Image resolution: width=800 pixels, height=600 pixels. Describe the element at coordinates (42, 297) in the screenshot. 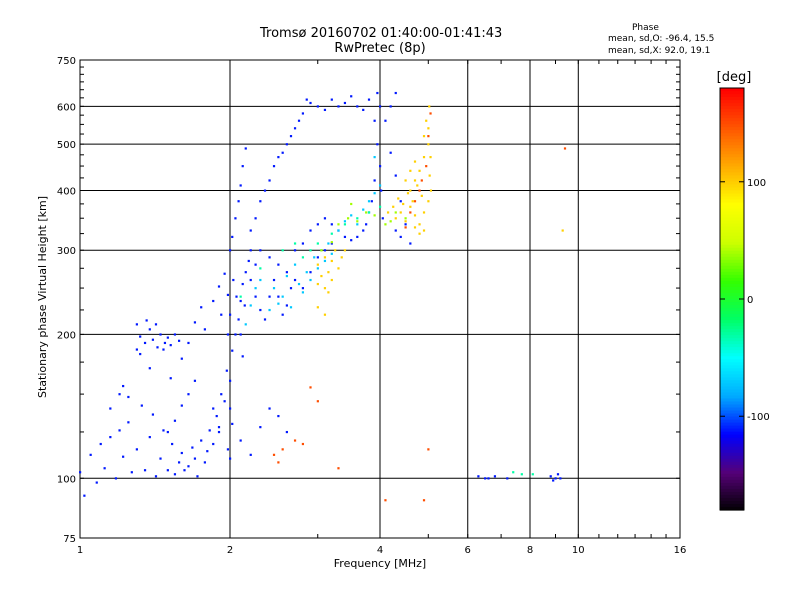

I see `y-axis-title: Stationary phase Virtual Height [km]` at that location.